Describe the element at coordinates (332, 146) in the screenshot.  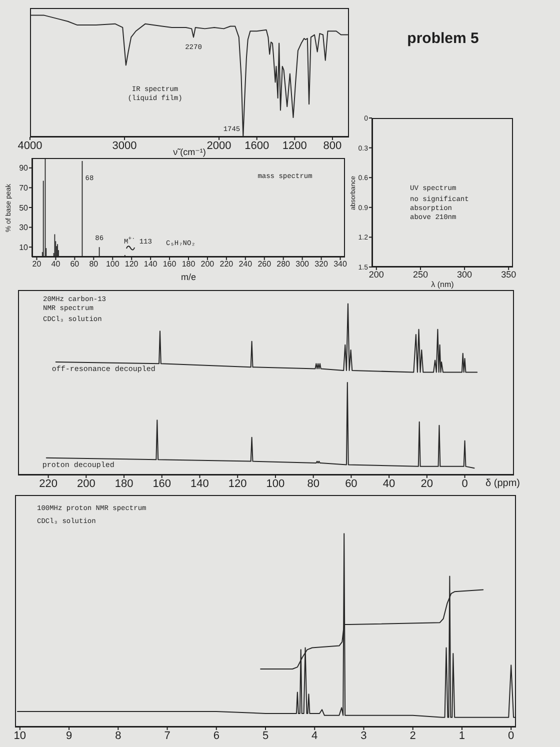
I see `x-tick-label: 800` at that location.